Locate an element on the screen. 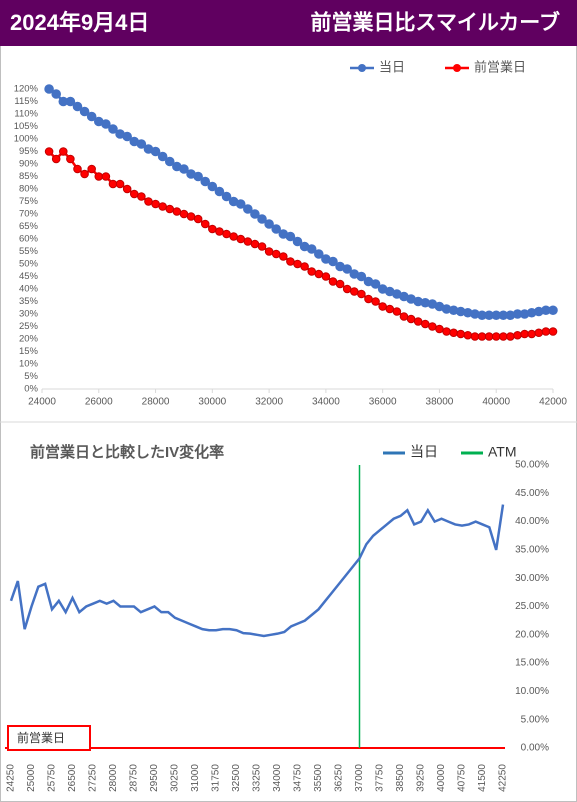  x-tick-label: 40000 is located at coordinates (496, 402).